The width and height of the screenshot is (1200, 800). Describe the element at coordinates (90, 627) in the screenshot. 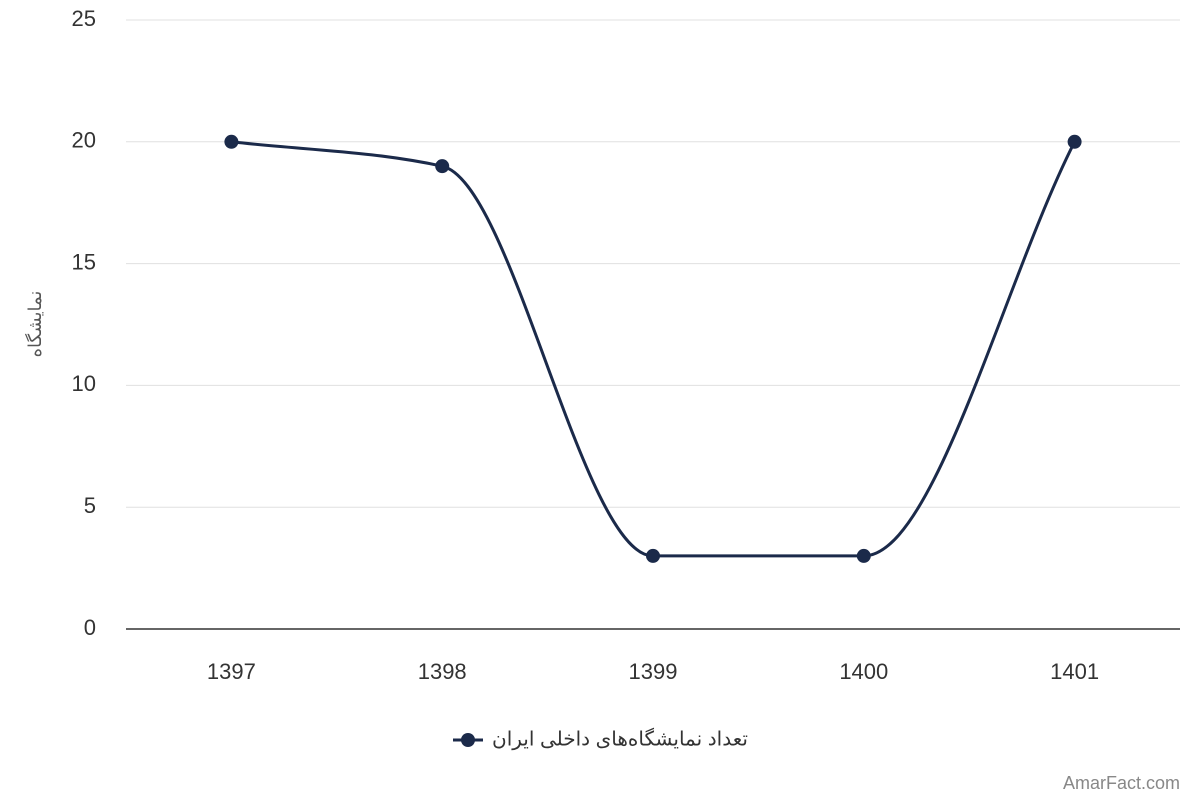

I see `y-tick-label: 0` at that location.